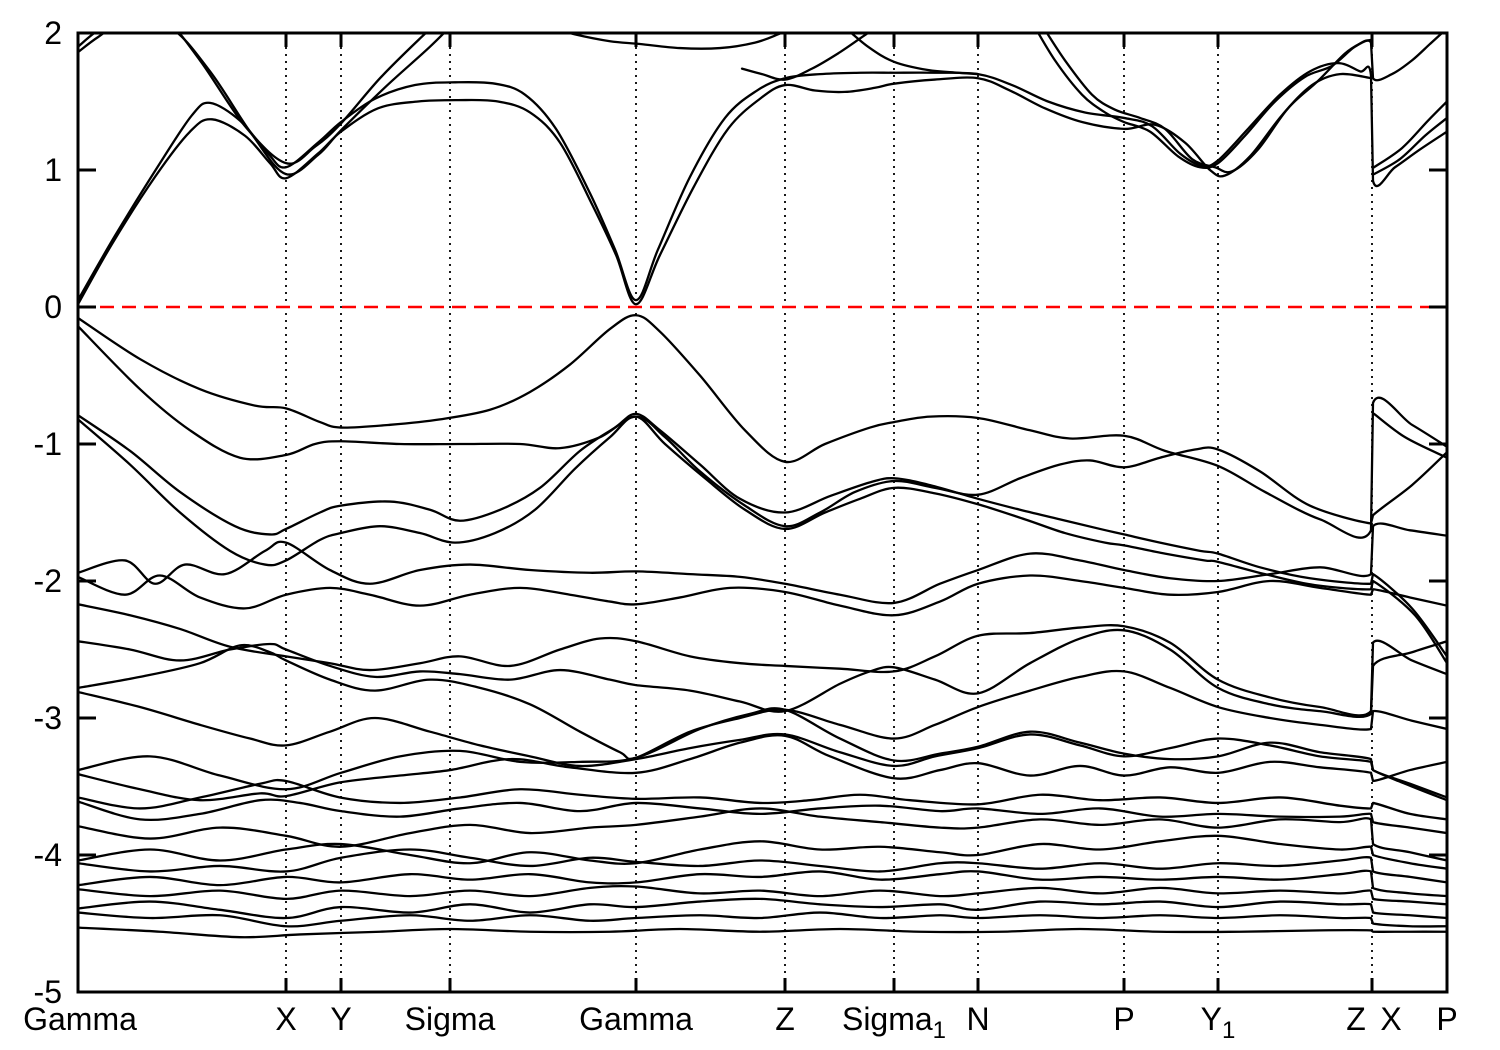 The height and width of the screenshot is (1050, 1500). I want to click on x-tick-label: N, so click(977, 1019).